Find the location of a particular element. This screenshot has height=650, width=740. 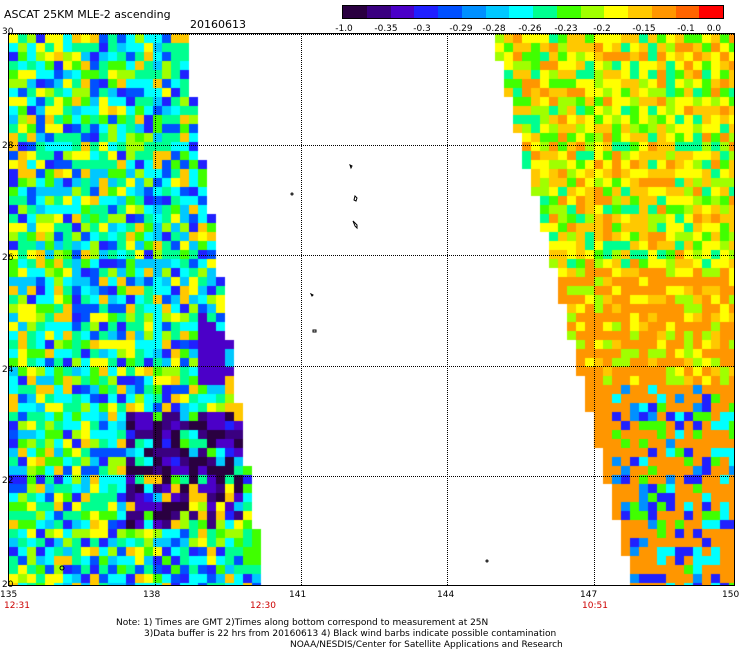

color-scale-bar is located at coordinates (533, 12).